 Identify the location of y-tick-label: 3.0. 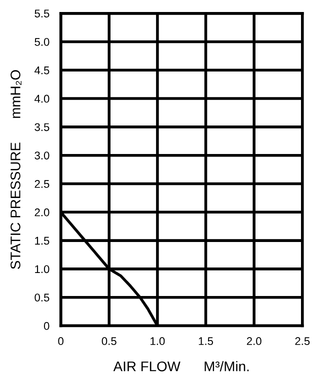
(42, 156).